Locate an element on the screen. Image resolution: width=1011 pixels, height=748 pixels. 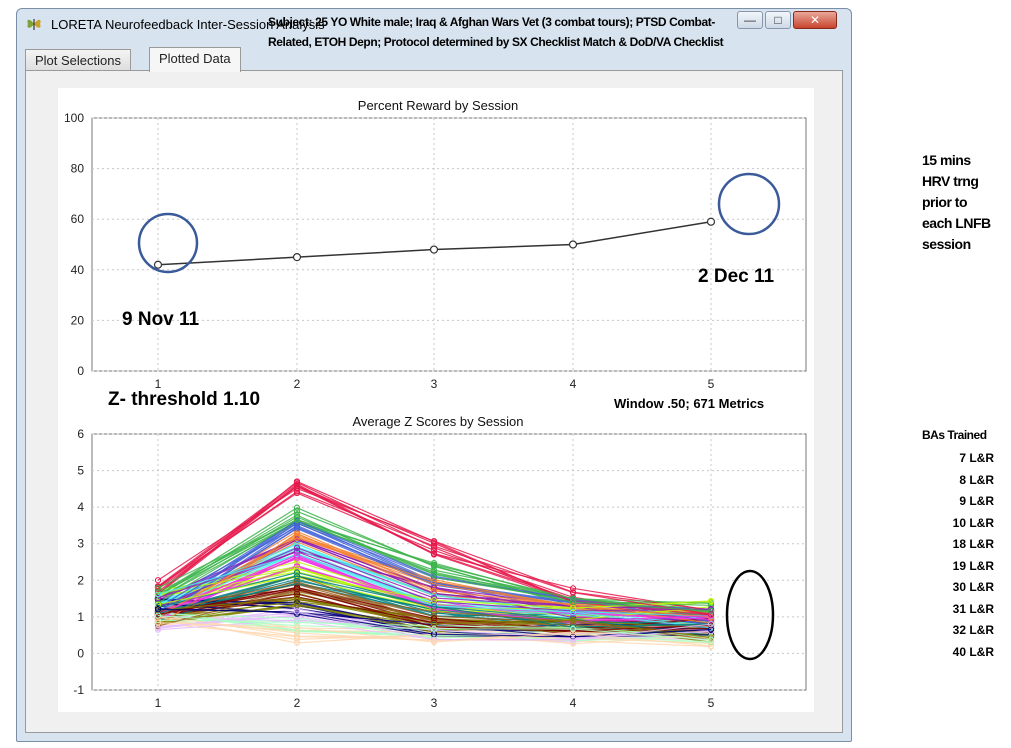
maximize-icon: □ is located at coordinates (778, 20).